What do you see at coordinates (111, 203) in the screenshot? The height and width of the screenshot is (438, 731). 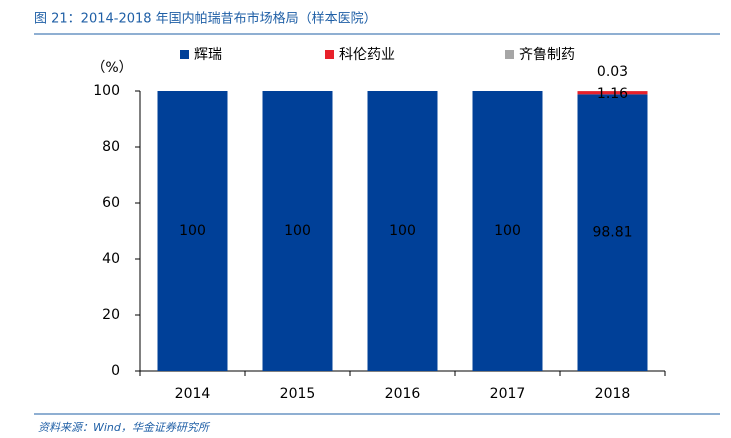 I see `y-tick-label: 60` at bounding box center [111, 203].